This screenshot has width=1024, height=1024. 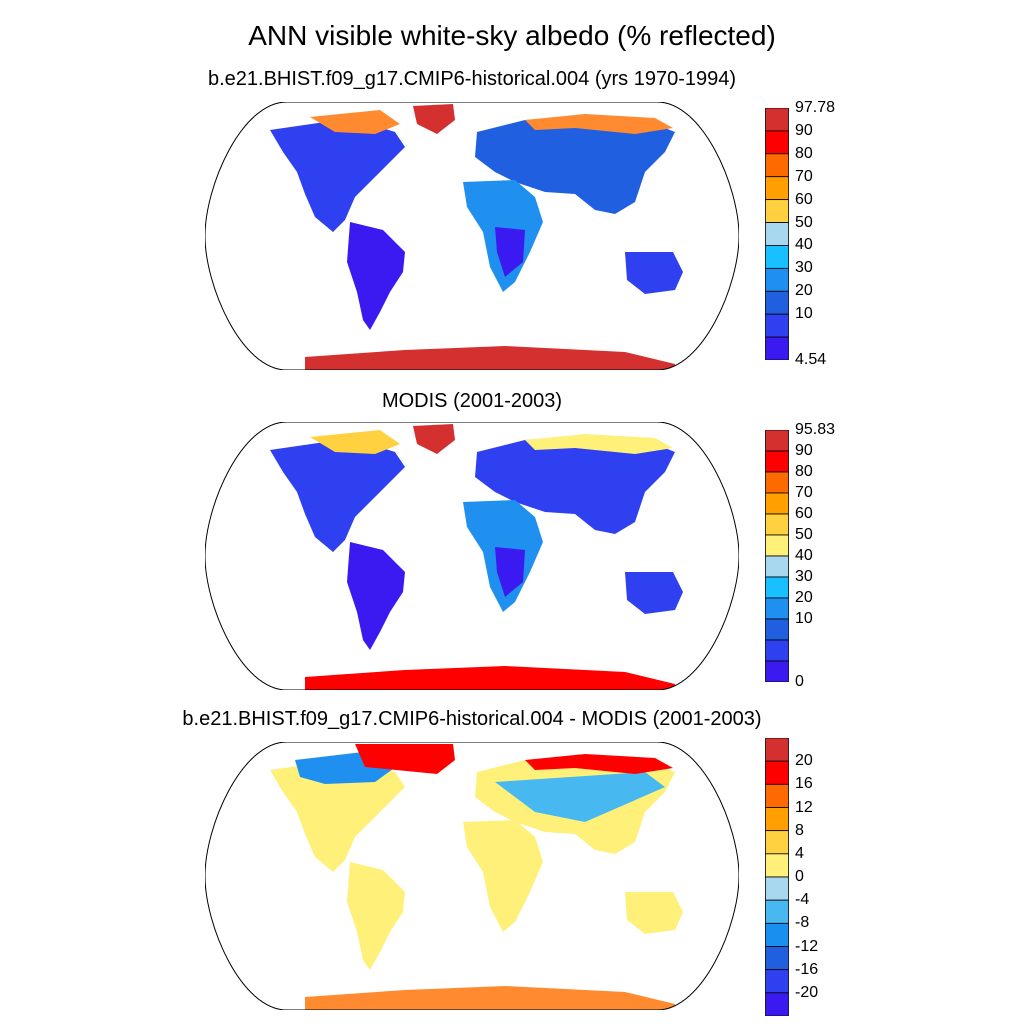 I want to click on land-africa, so click(x=503, y=876).